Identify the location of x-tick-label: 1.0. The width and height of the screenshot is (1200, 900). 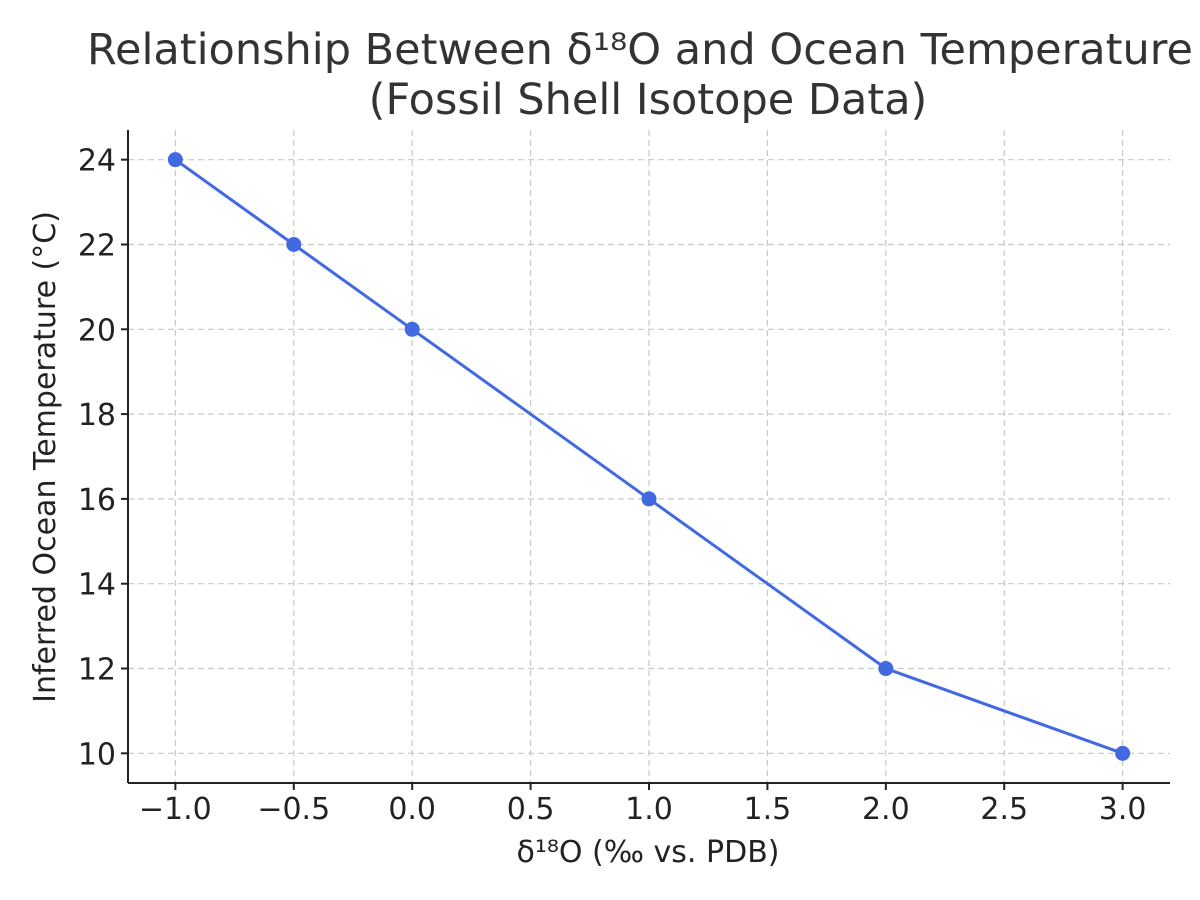
(649, 809).